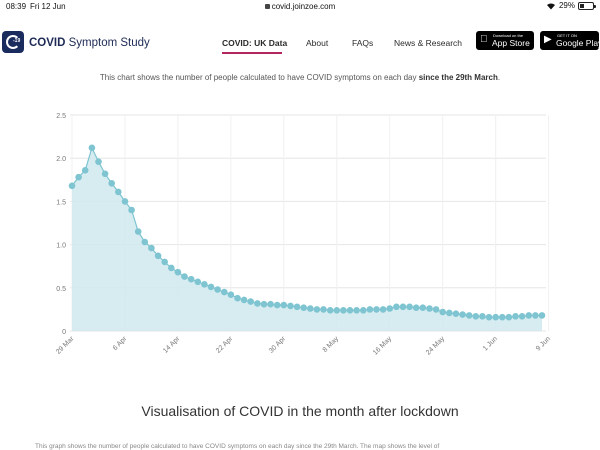  What do you see at coordinates (505, 40) in the screenshot?
I see `app-store-button:  Download on the App Store` at bounding box center [505, 40].